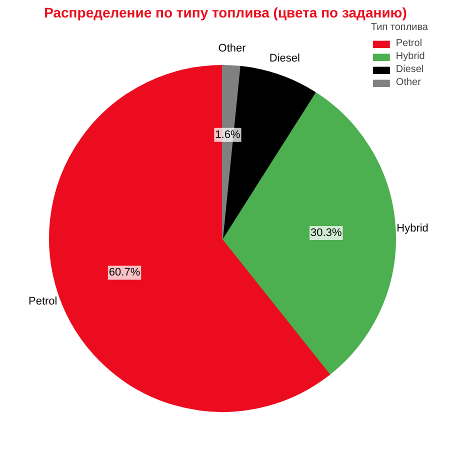  I want to click on legend-label: Hybrid, so click(410, 56).